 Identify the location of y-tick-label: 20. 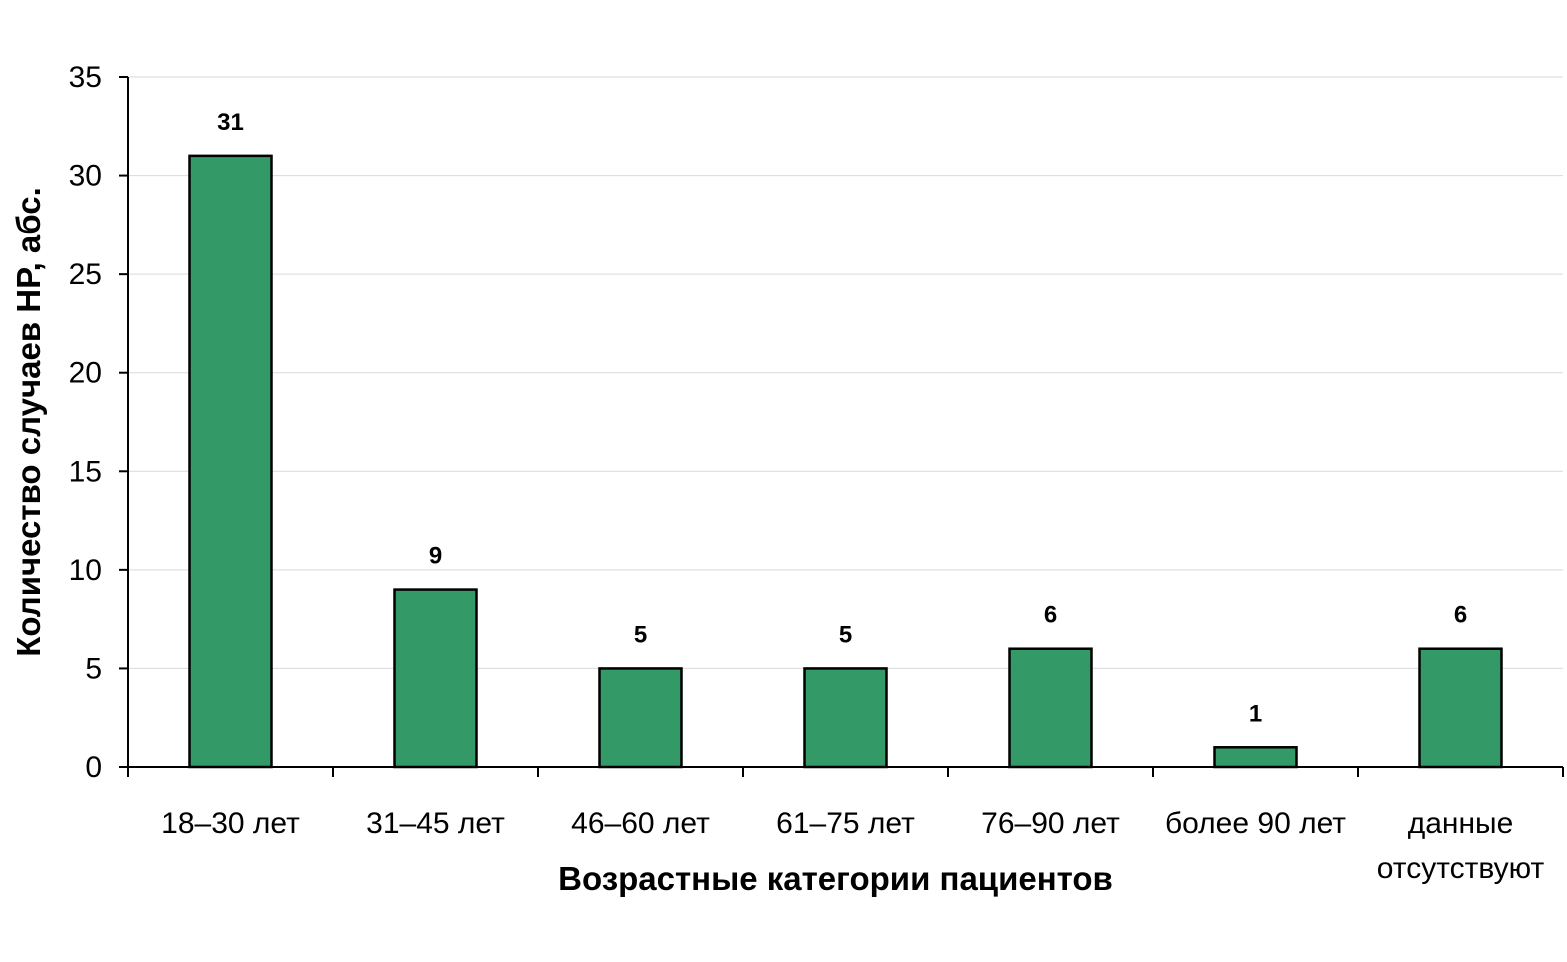
(85, 373).